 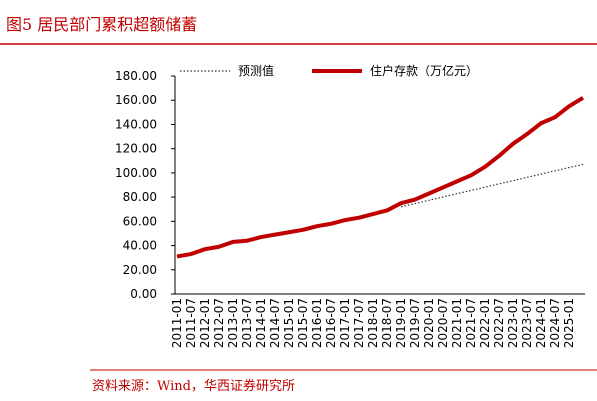 What do you see at coordinates (136, 124) in the screenshot?
I see `y-tick-label: 140.00` at bounding box center [136, 124].